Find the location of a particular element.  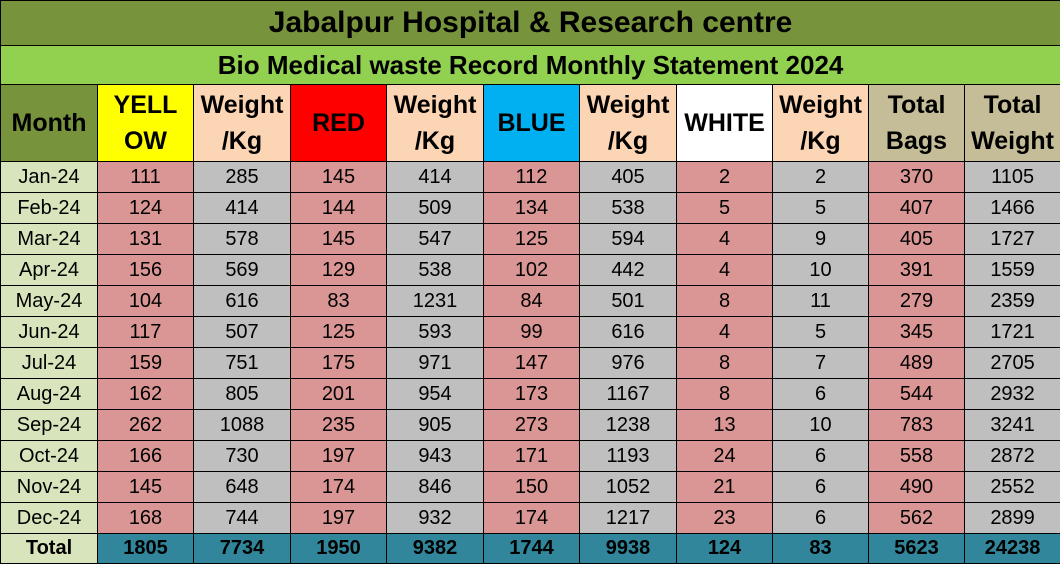

hospital-title: Jabalpur Hospital & Research centre is located at coordinates (530, 23).